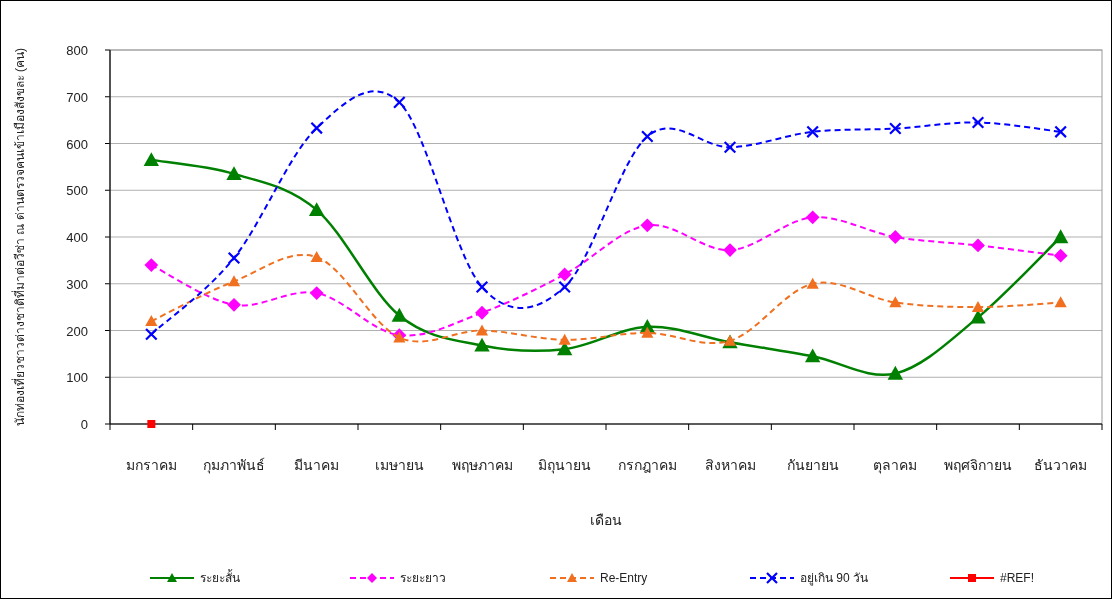  Describe the element at coordinates (77, 191) in the screenshot. I see `y-tick-label: 500` at that location.